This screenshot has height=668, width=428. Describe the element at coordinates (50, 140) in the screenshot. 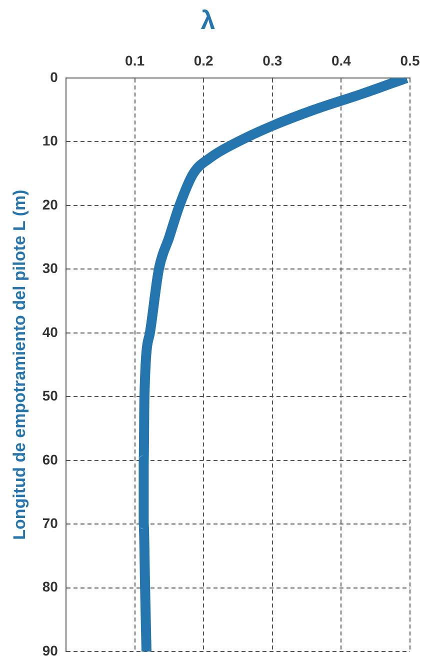

I see `y-tick-label: 10` at that location.